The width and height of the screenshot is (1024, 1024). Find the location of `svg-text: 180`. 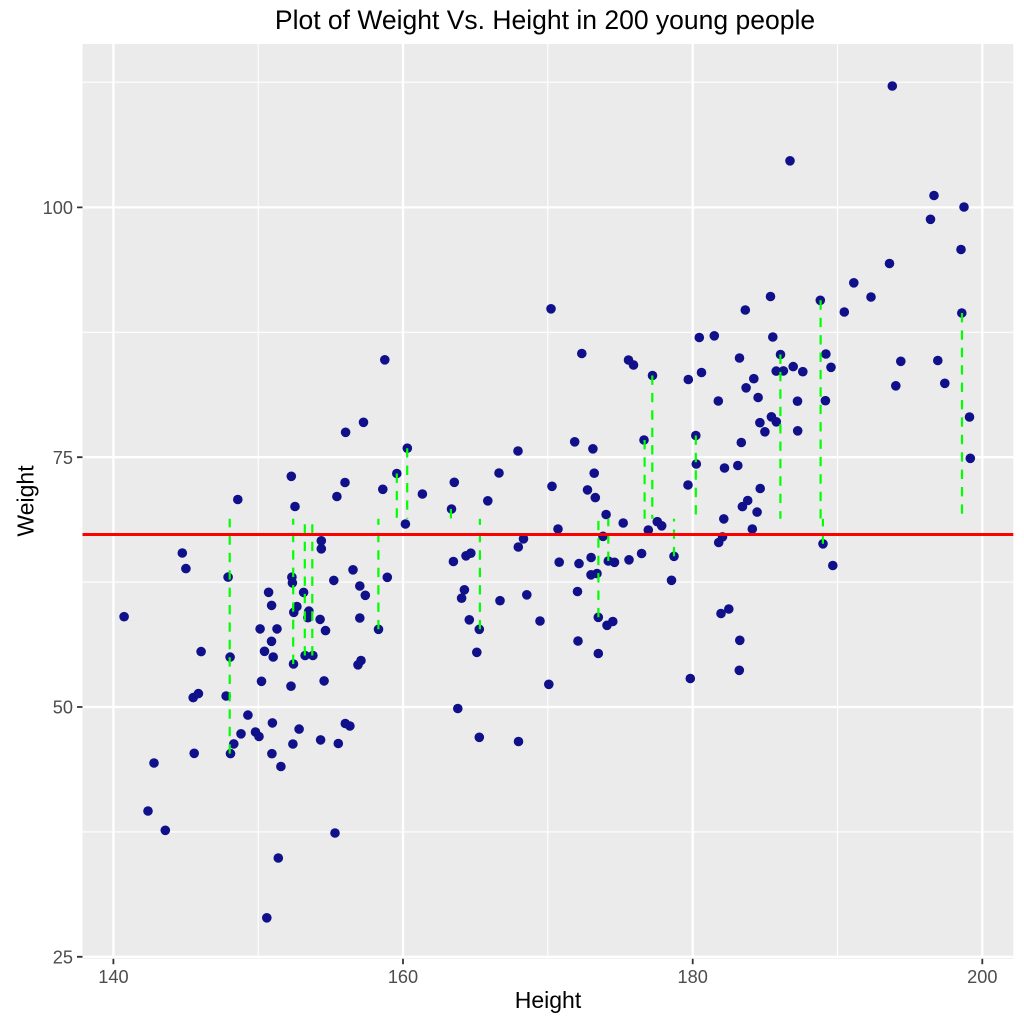

svg-text: 180 is located at coordinates (693, 977).